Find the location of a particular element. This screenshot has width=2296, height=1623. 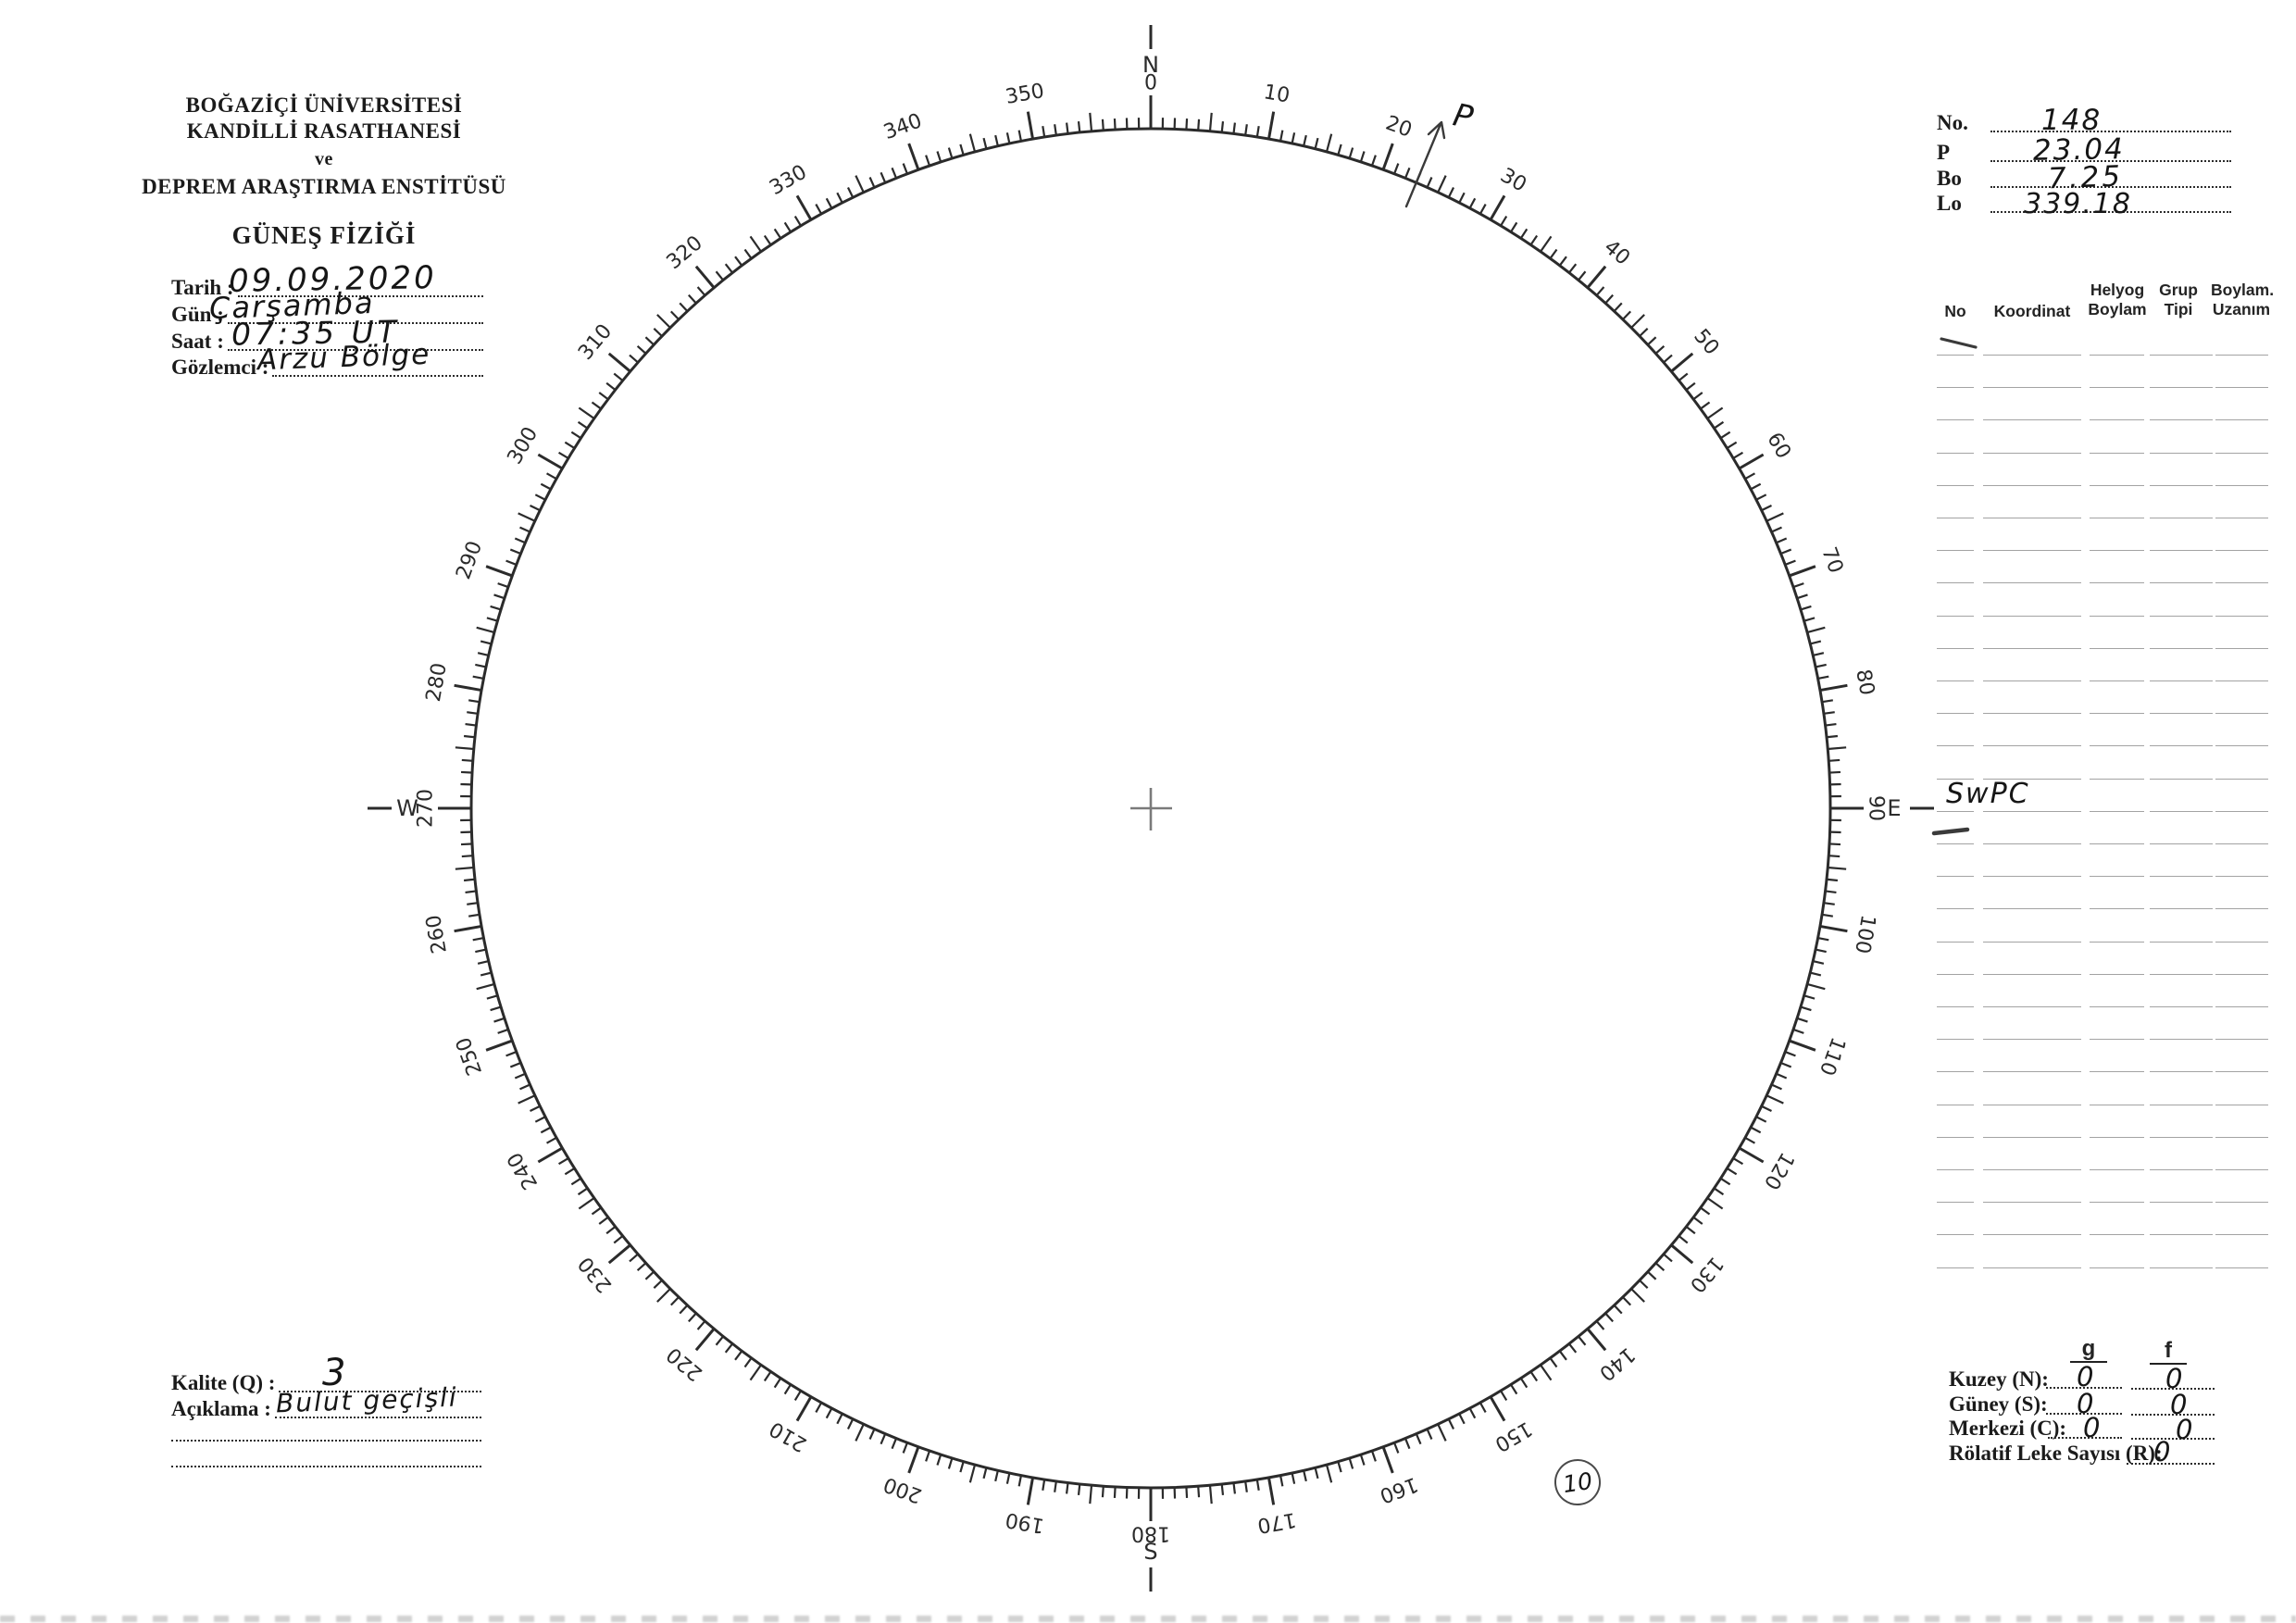

table-header-boylam-line1: Boylam. is located at coordinates (2243, 290).